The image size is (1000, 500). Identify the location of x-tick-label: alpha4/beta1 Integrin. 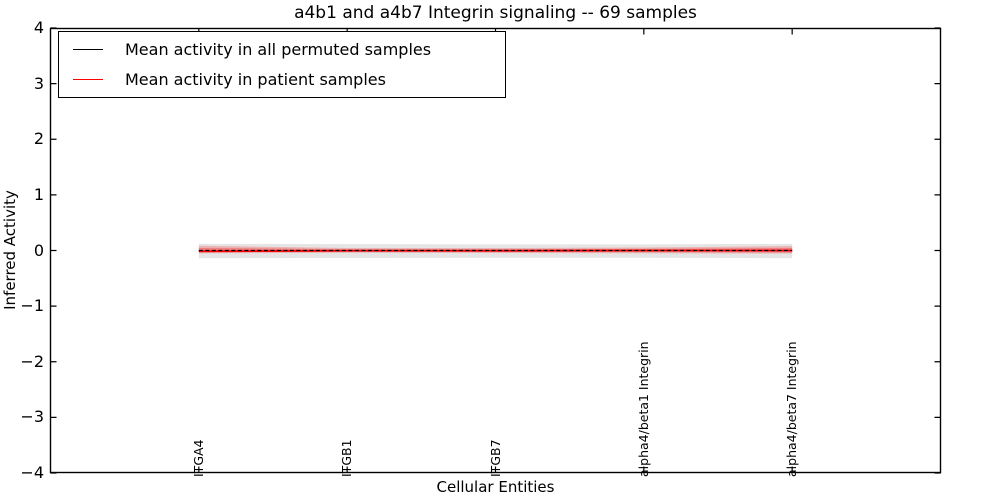
(643, 409).